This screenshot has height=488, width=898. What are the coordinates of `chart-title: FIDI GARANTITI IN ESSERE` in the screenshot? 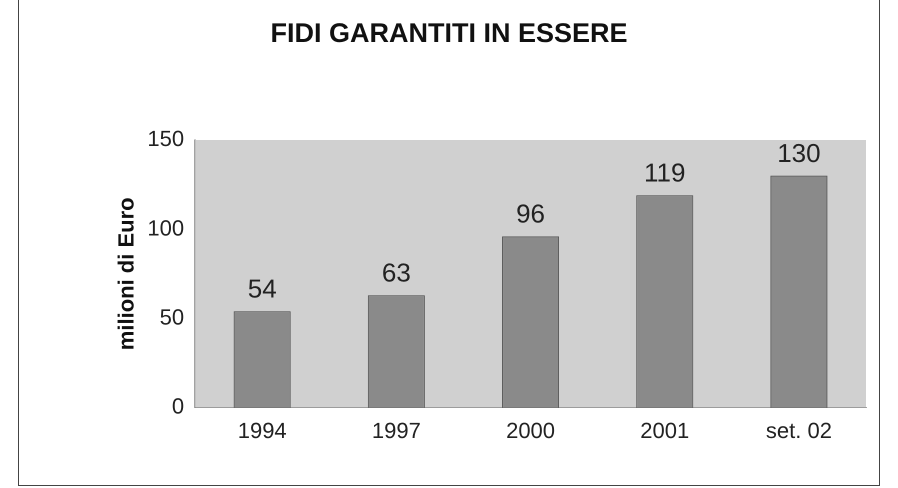 It's located at (449, 33).